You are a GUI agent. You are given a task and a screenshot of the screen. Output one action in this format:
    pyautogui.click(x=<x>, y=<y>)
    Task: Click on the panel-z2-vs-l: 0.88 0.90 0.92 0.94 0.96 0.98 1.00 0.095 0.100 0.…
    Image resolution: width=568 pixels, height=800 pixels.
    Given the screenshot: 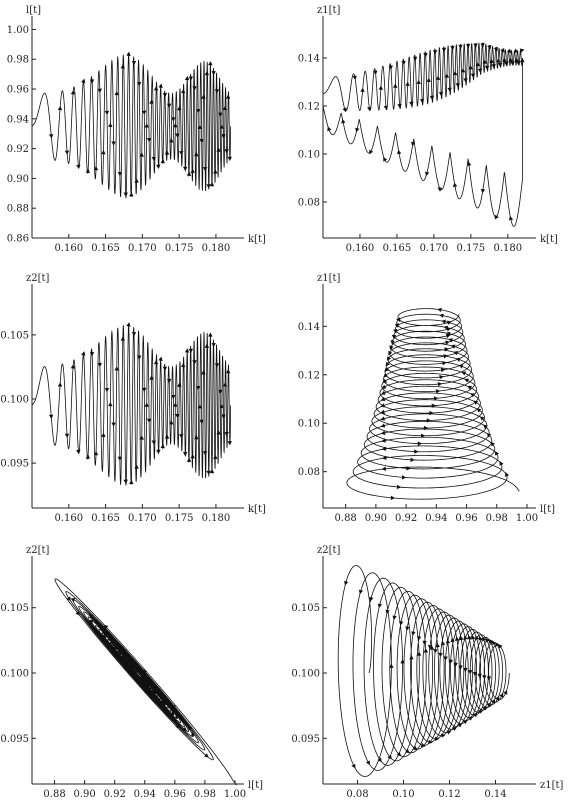 What is the action you would take?
    pyautogui.click(x=131, y=672)
    